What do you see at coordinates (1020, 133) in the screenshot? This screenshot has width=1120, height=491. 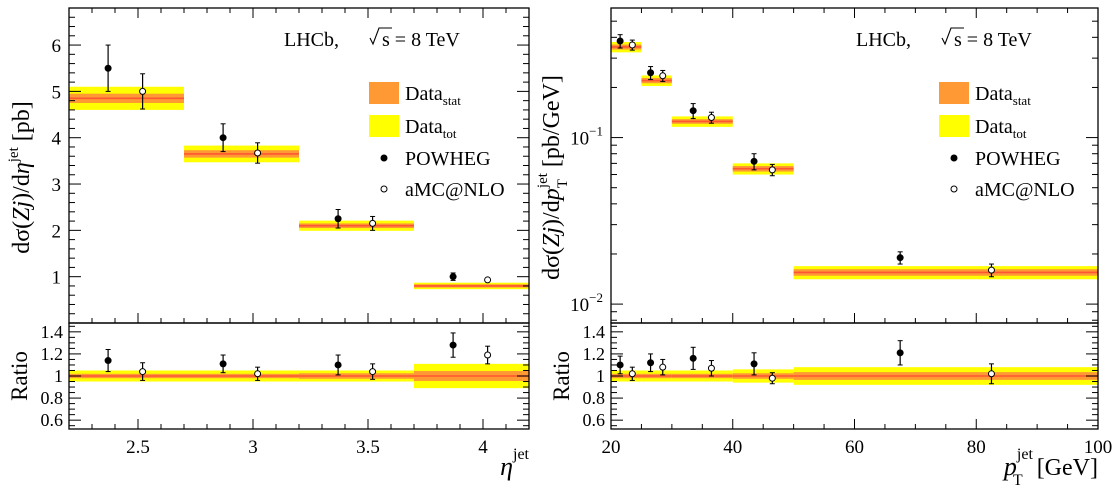 I see `legend-subscript: tot` at bounding box center [1020, 133].